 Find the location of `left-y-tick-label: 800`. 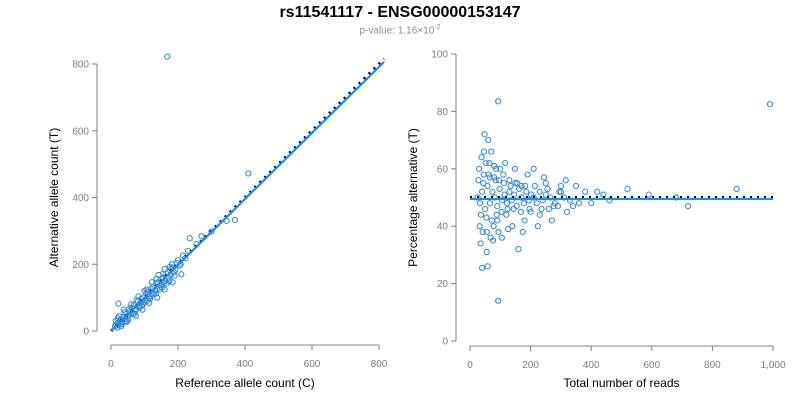

left-y-tick-label: 800 is located at coordinates (80, 65).